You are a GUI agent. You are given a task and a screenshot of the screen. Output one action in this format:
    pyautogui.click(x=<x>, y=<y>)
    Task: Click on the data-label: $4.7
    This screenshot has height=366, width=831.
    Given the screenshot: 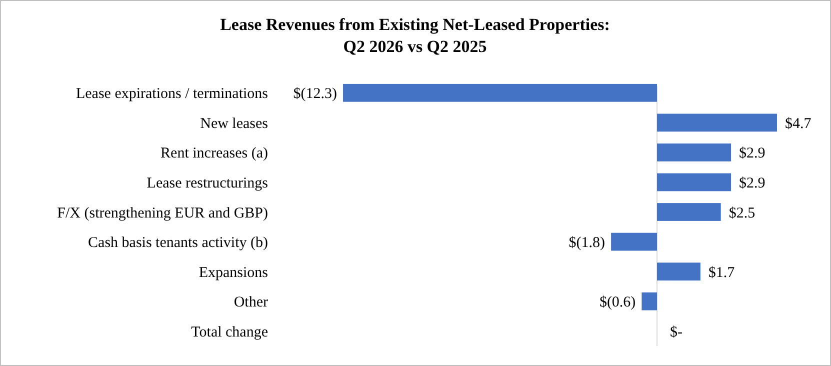 What is the action you would take?
    pyautogui.click(x=798, y=124)
    